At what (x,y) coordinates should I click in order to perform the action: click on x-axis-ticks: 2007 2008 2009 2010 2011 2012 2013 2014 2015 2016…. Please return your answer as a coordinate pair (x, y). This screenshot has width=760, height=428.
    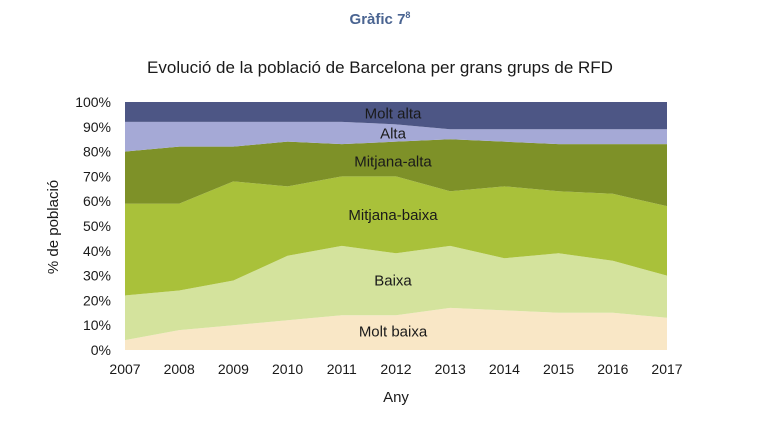
    Looking at the image, I should click on (395, 369).